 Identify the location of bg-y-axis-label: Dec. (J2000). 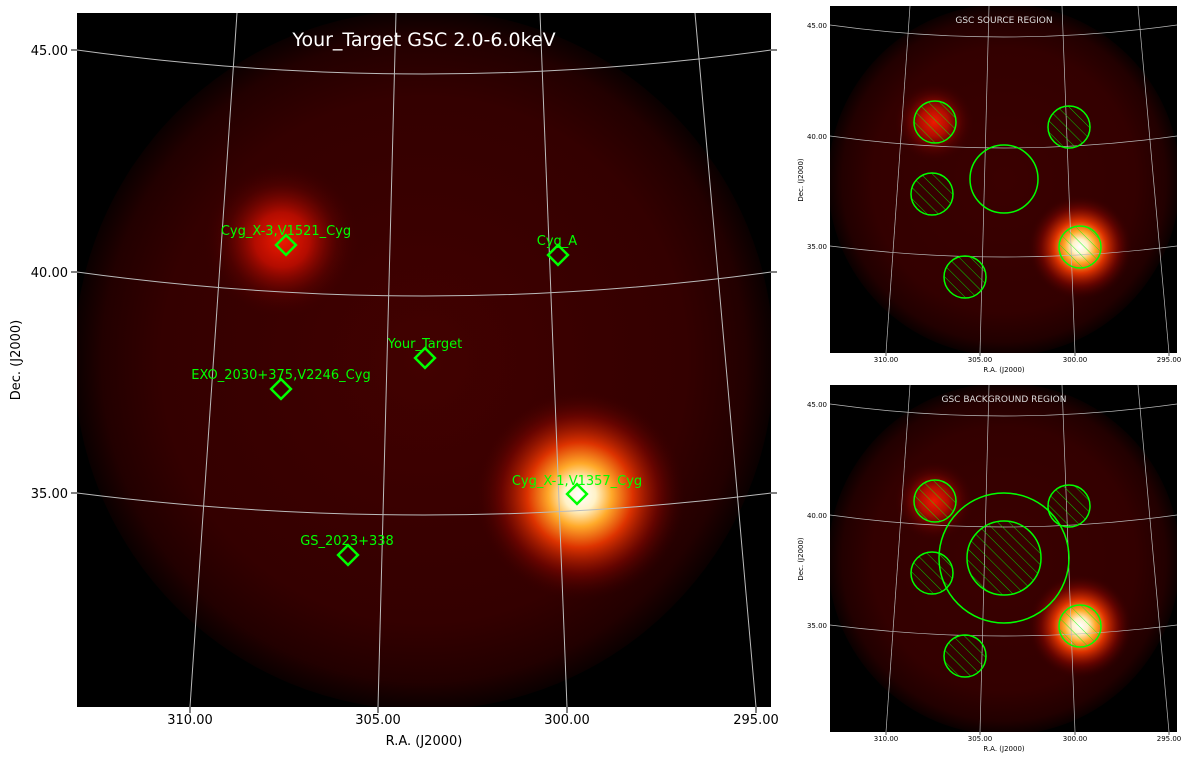
(801, 559).